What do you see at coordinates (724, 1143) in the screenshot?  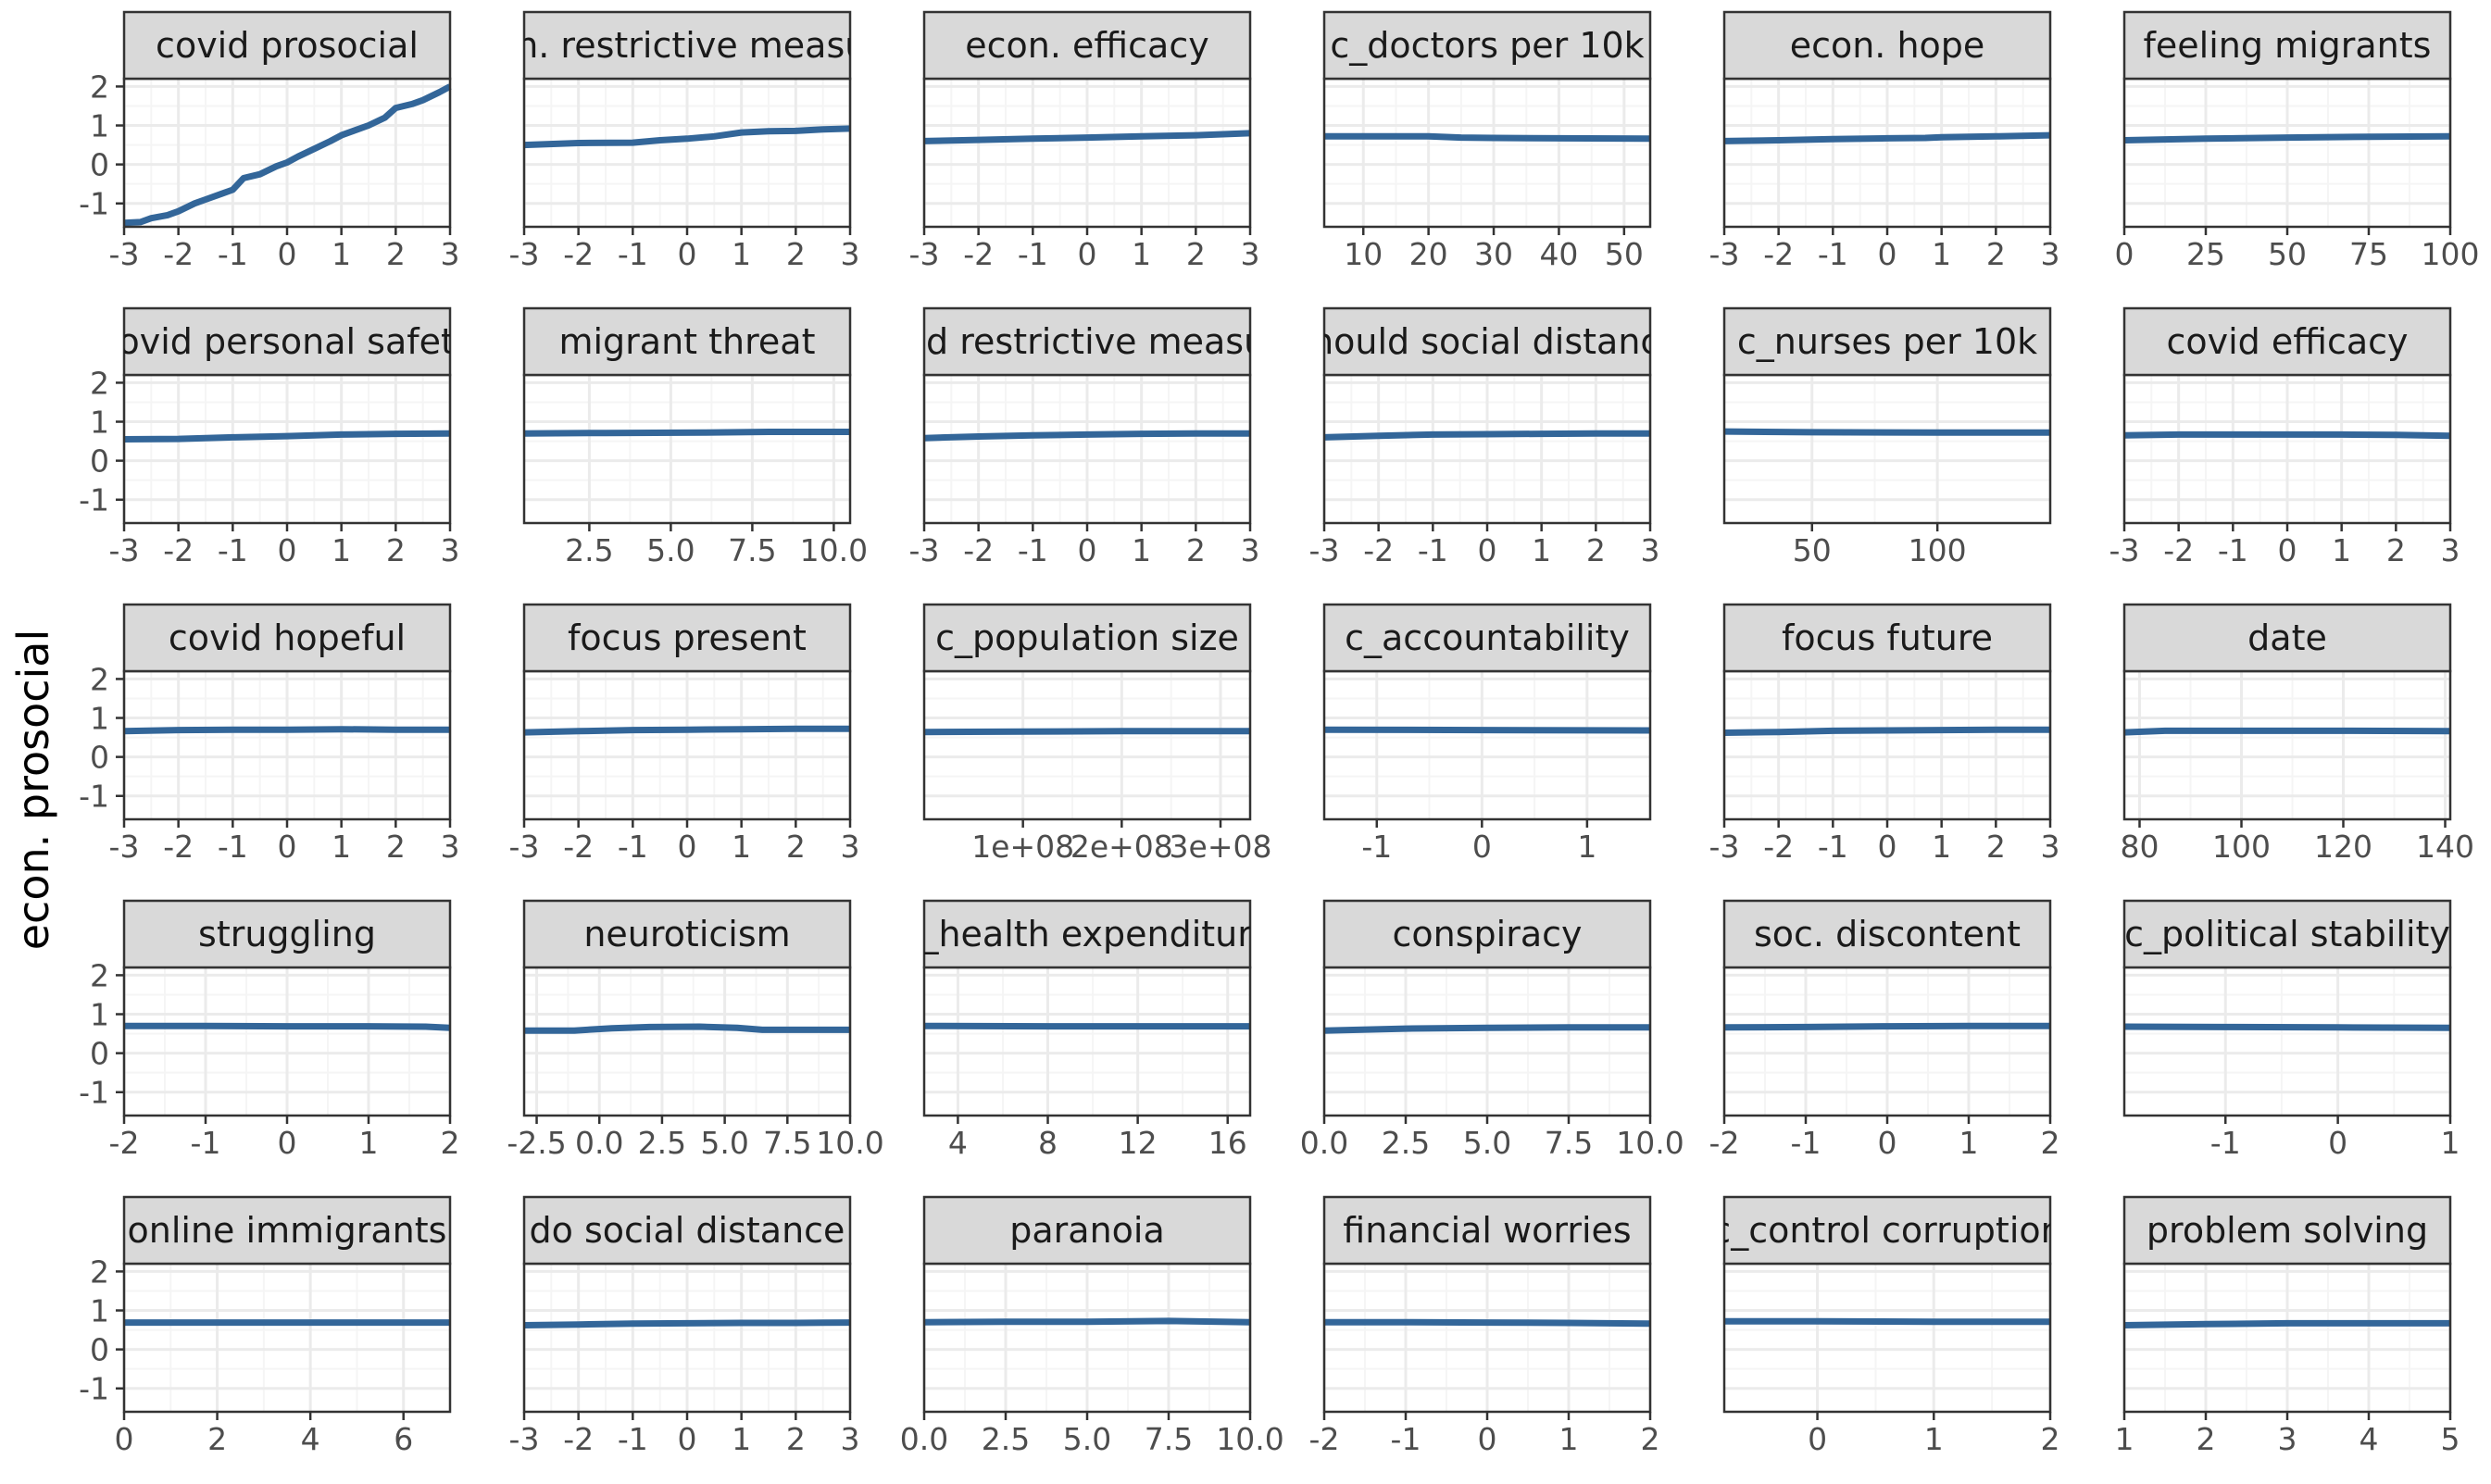 I see `x-tick-label: 5.0` at bounding box center [724, 1143].